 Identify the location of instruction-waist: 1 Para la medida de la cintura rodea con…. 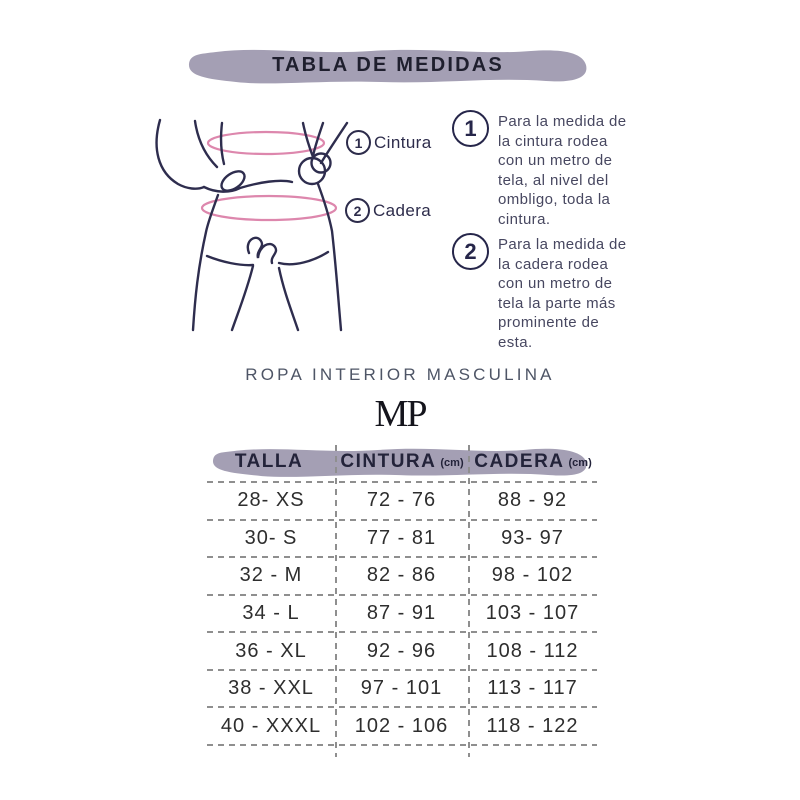
(563, 169).